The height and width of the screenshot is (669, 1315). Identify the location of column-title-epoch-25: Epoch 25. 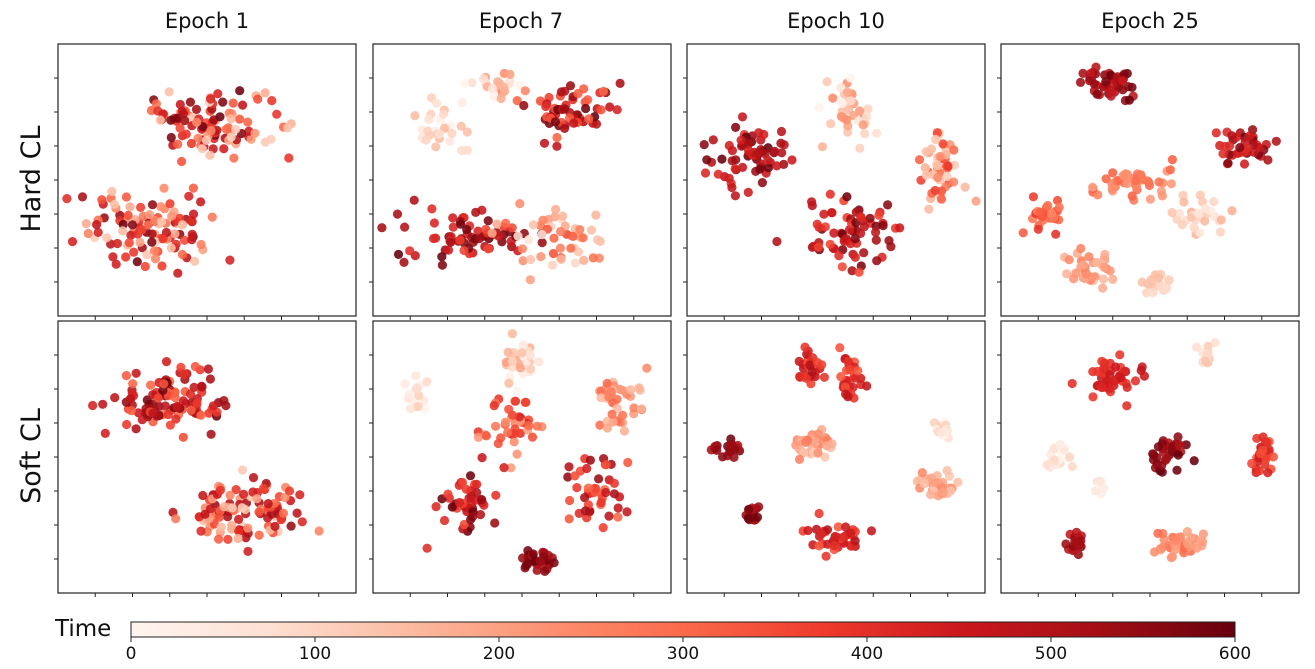
(1150, 21).